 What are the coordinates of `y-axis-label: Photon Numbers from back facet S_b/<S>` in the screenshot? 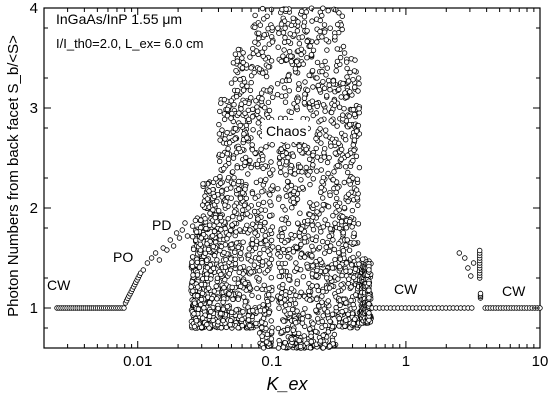 It's located at (13, 176).